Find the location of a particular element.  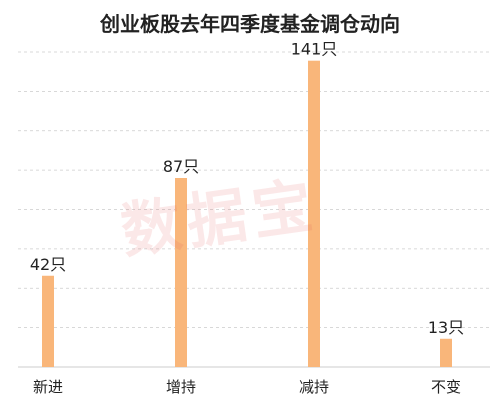

value-label-3: 141只 is located at coordinates (314, 49).